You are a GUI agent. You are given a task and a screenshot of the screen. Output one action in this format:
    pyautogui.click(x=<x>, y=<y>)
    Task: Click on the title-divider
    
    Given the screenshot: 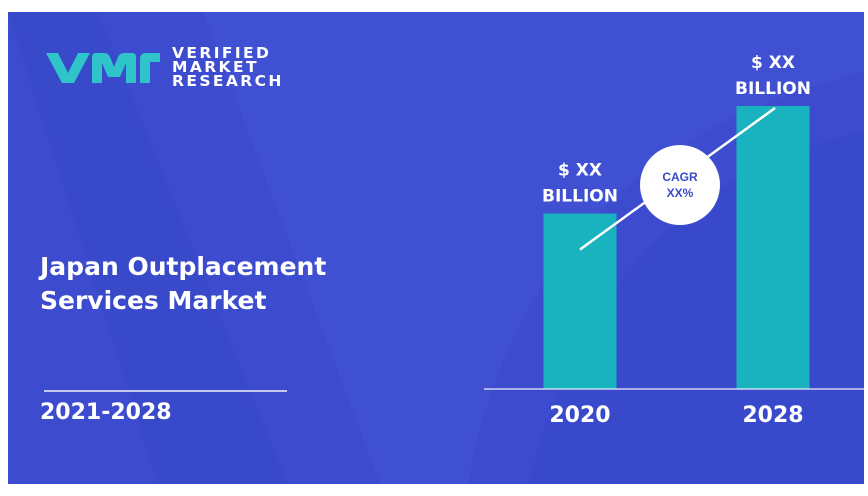 What is the action you would take?
    pyautogui.click(x=165, y=391)
    